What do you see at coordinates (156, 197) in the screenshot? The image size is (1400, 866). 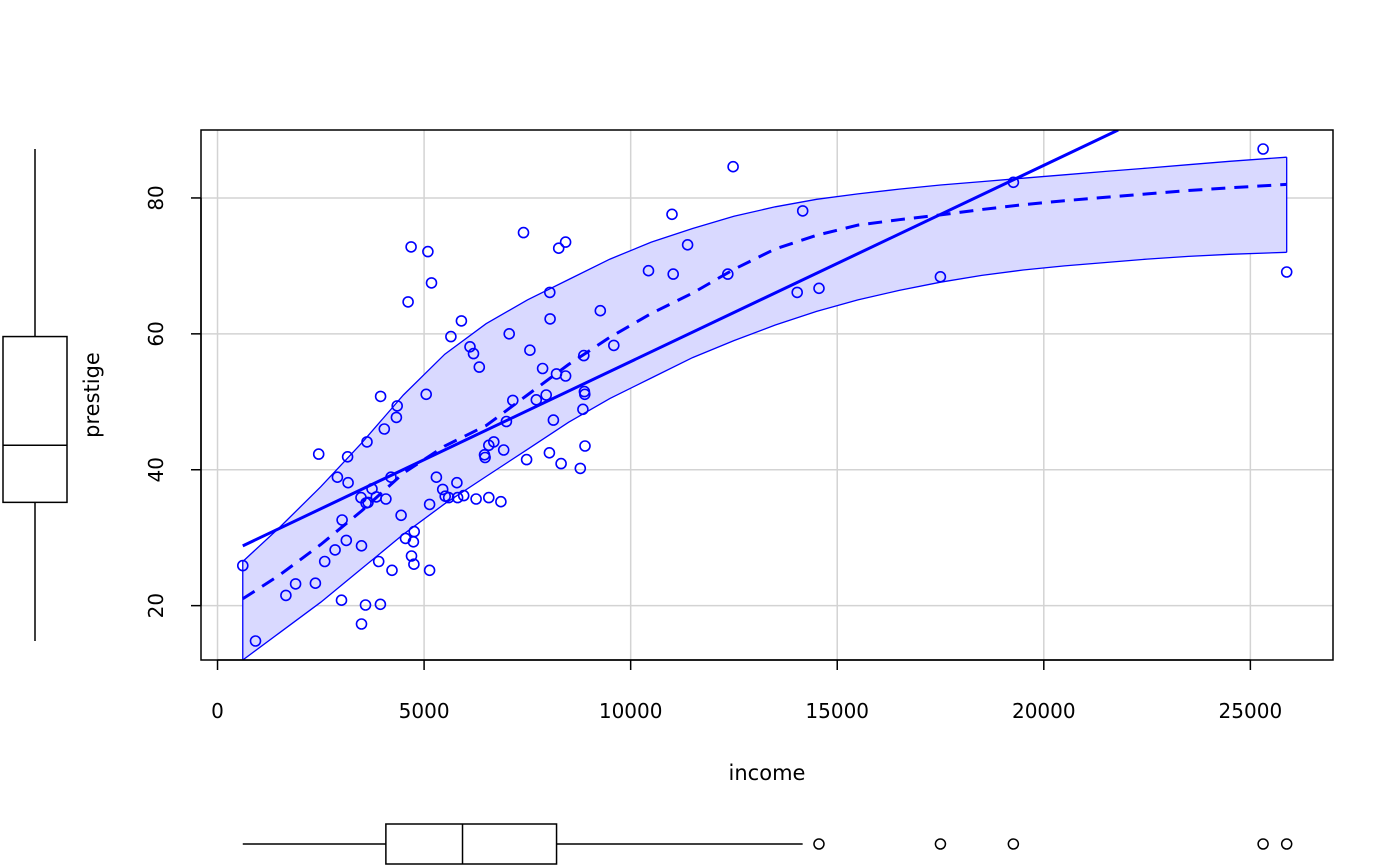 I see `y-tick-label: 80` at bounding box center [156, 197].